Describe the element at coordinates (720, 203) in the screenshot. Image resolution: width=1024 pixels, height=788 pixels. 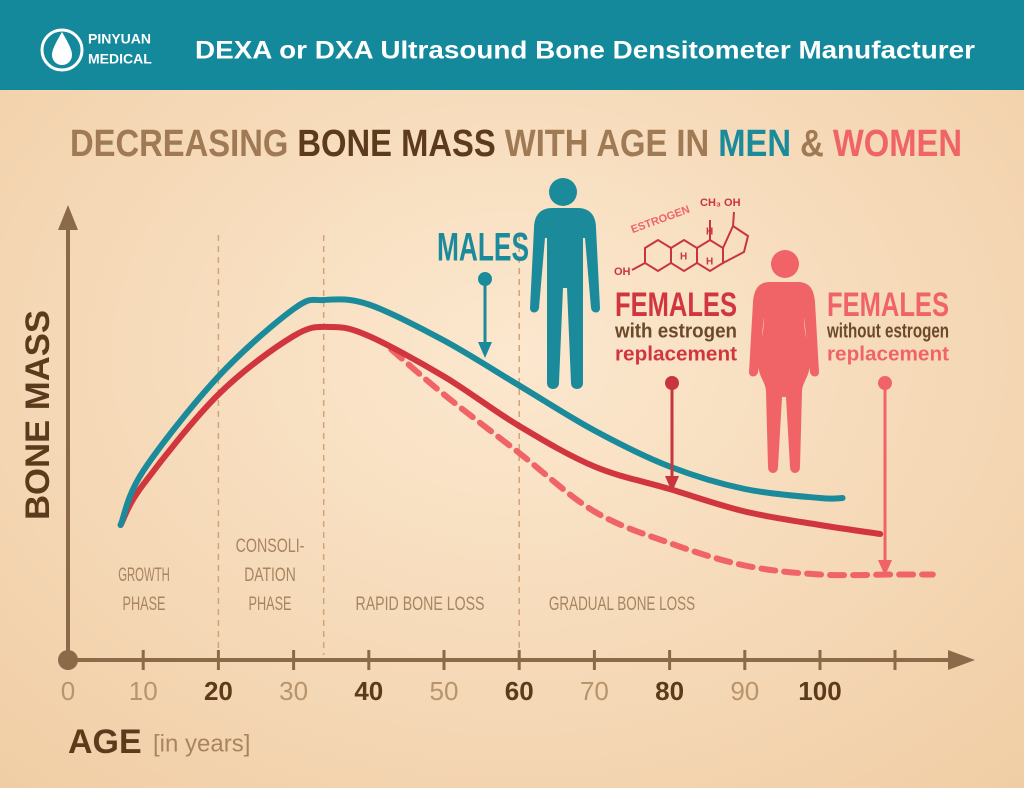
I see `molecule-group: CH₃ OH` at that location.